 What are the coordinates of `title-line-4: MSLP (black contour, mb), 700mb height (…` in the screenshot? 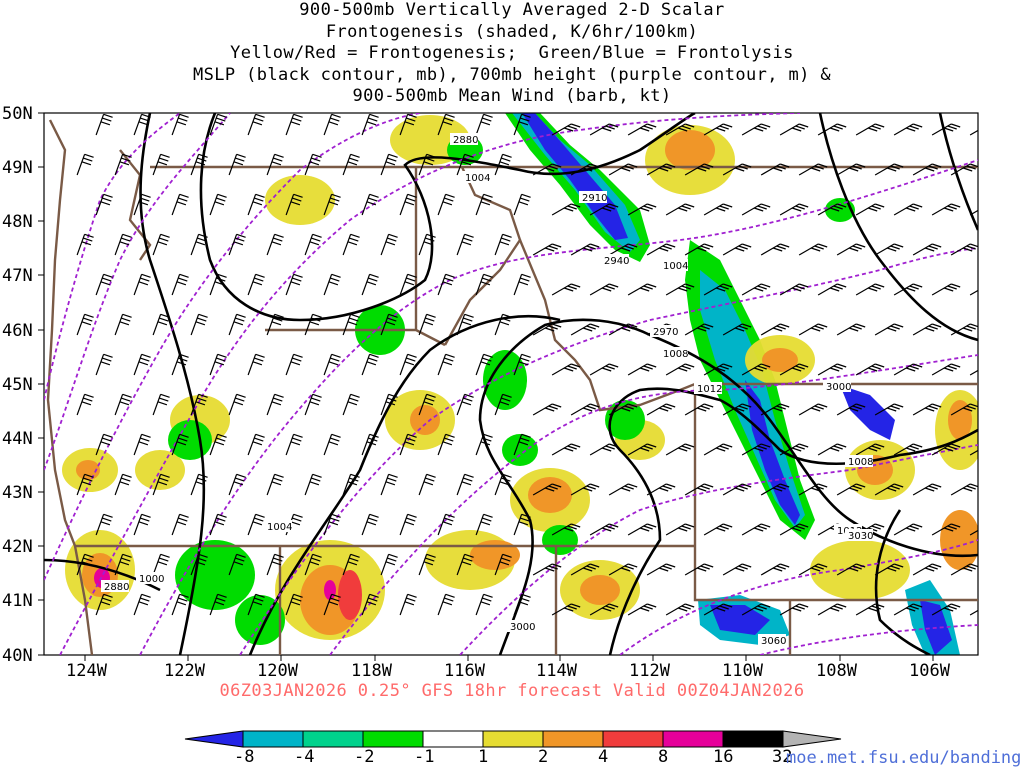 It's located at (512, 74).